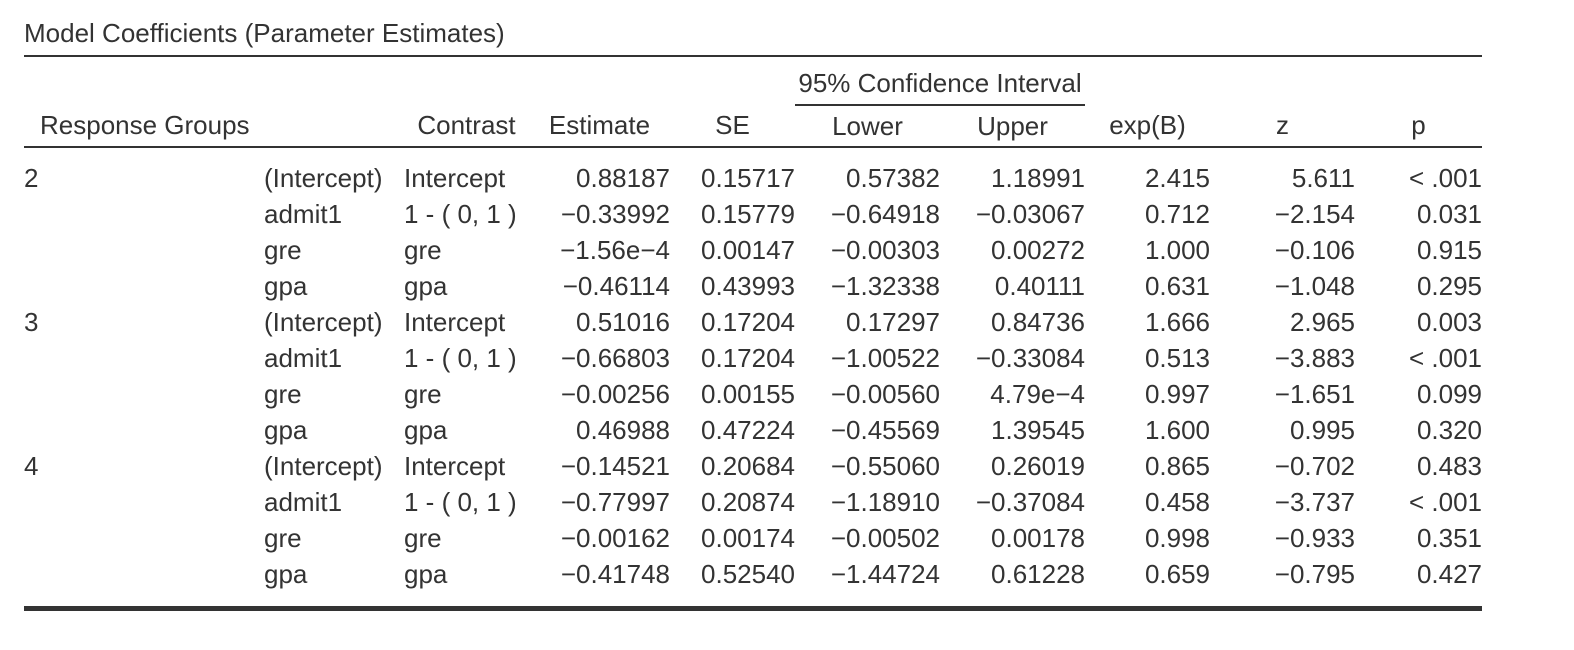 This screenshot has width=1574, height=650. Describe the element at coordinates (1323, 177) in the screenshot. I see `cell-z: 5.611` at that location.